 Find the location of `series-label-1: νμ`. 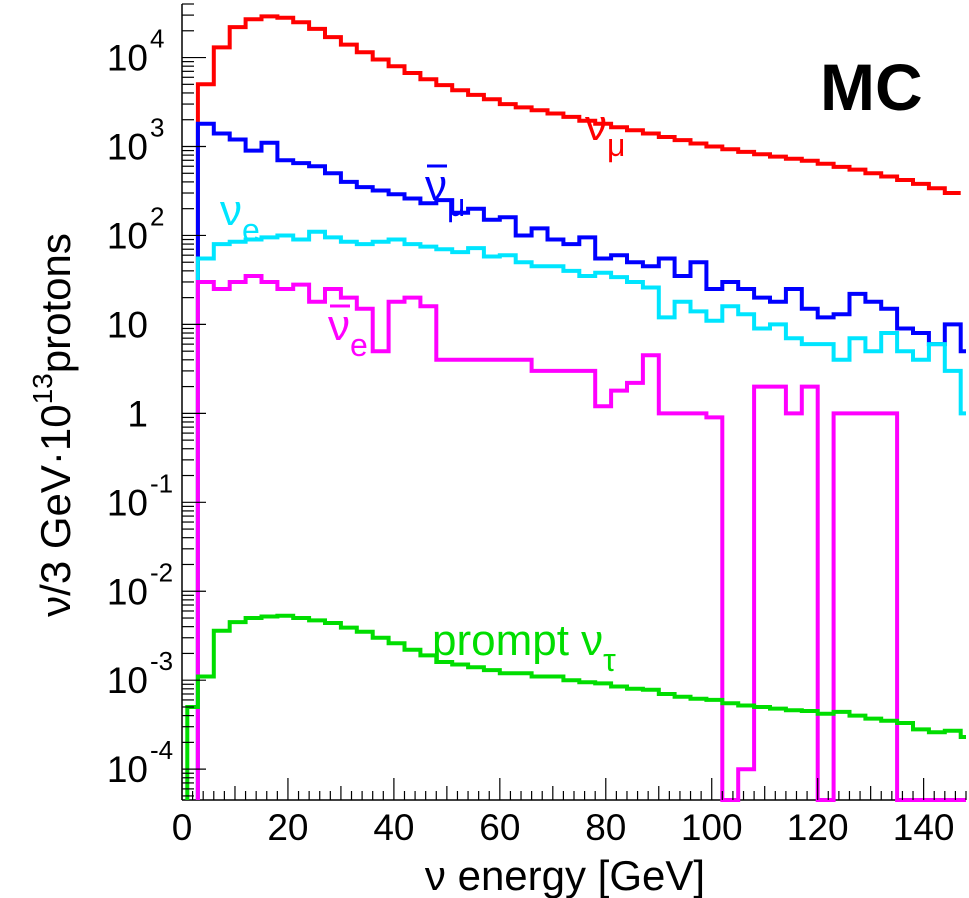

series-label-1: νμ is located at coordinates (445, 192).